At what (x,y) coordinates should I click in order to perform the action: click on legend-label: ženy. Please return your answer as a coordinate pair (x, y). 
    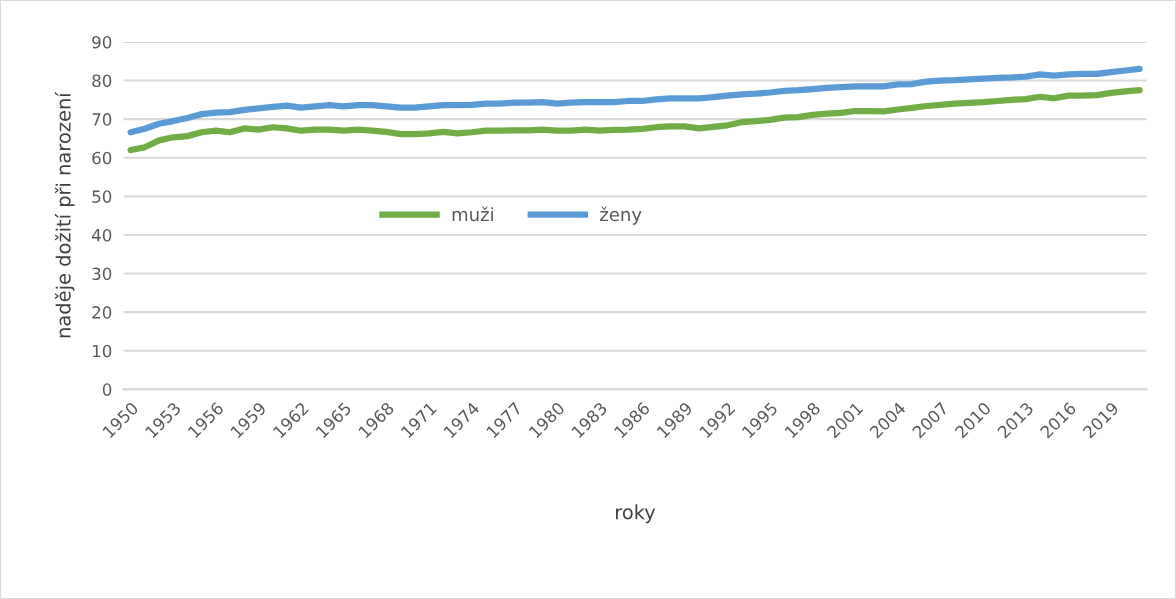
    Looking at the image, I should click on (621, 215).